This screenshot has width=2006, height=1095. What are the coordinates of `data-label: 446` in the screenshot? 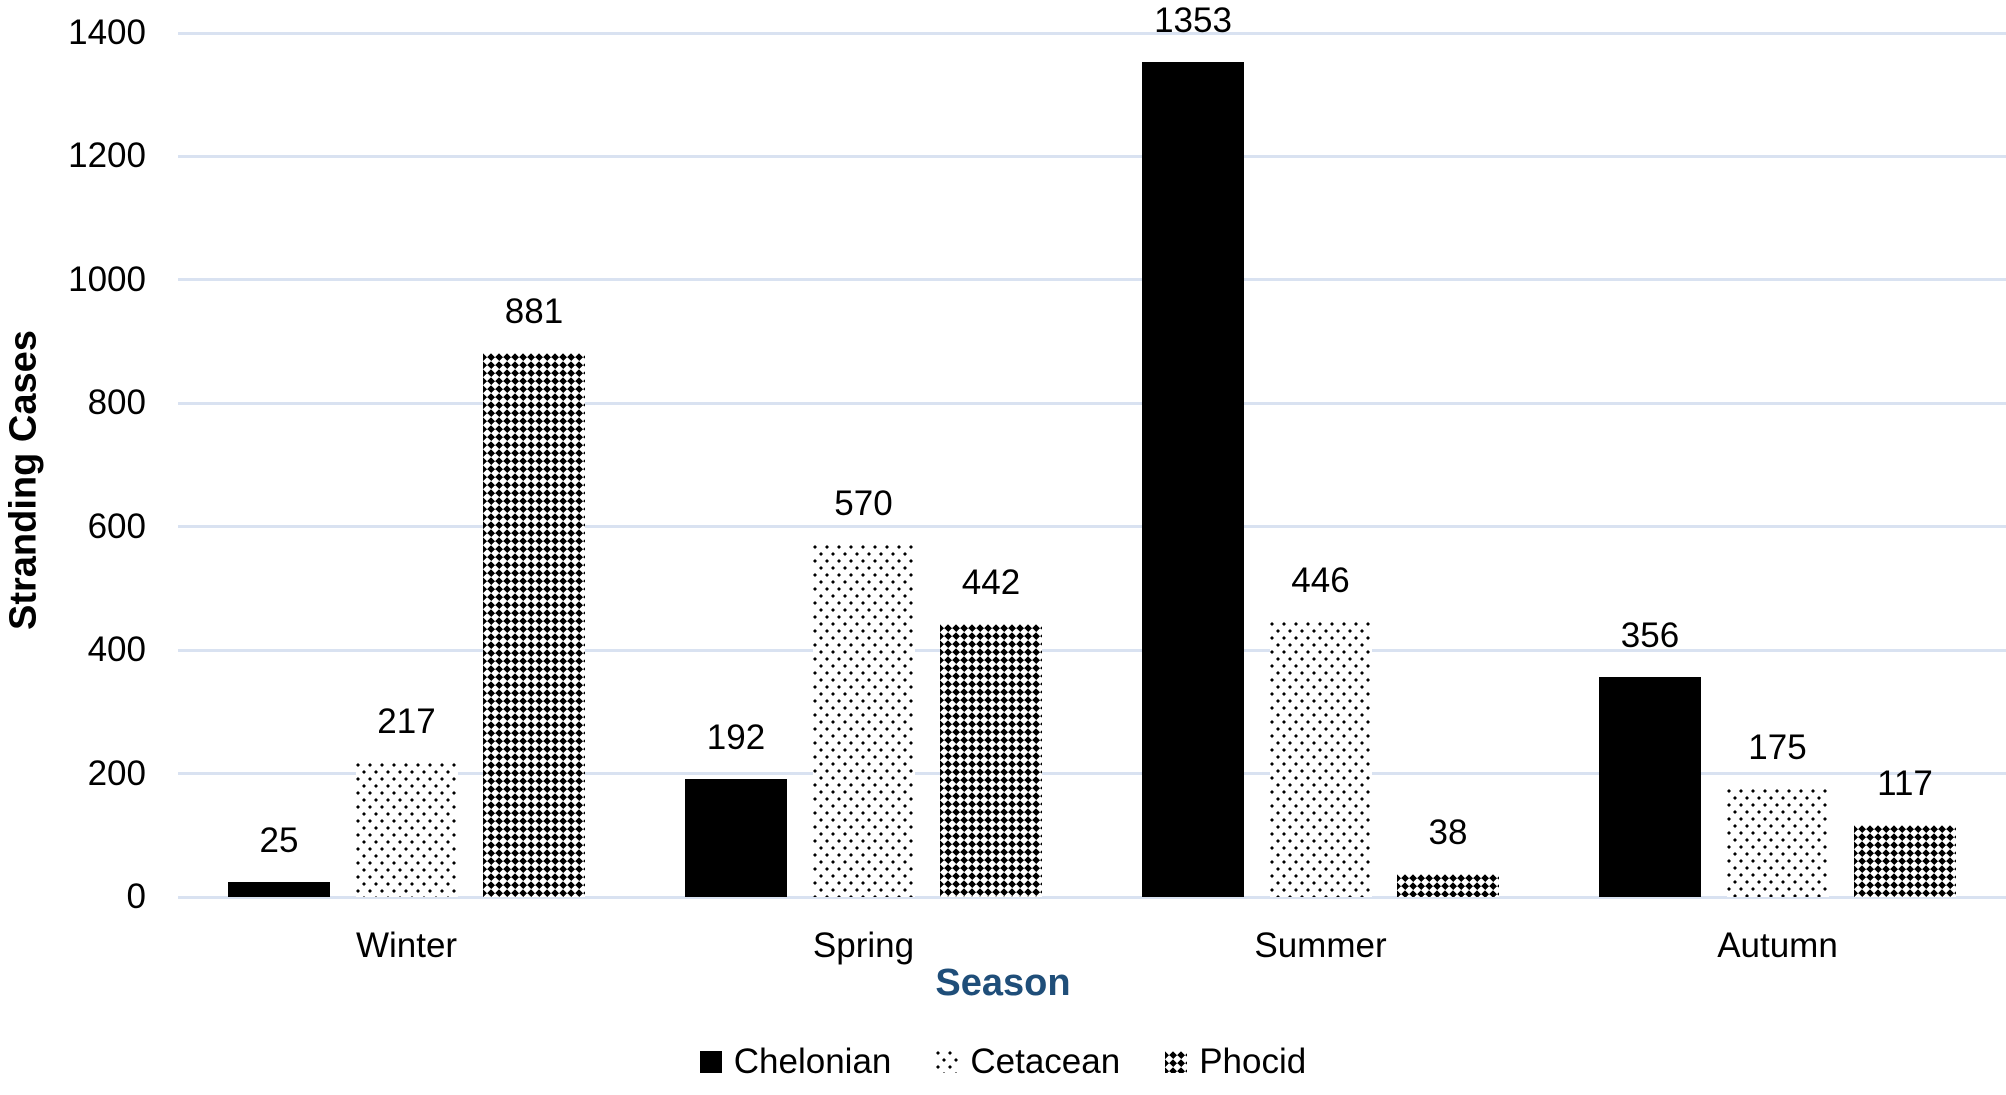 It's located at (1320, 580).